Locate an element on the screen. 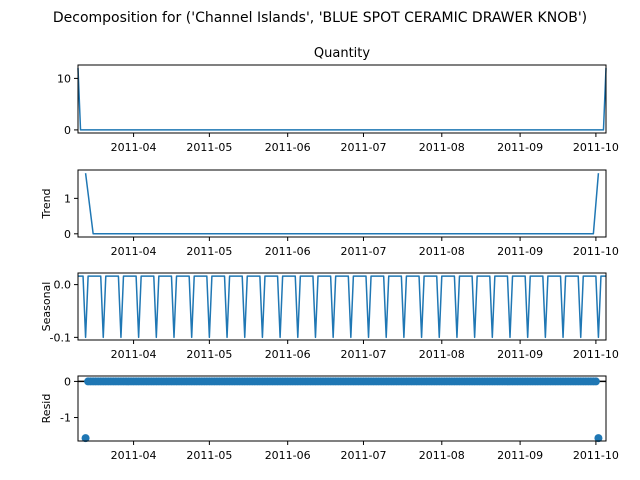 This screenshot has height=480, width=640. y-tick-label: 1 is located at coordinates (67, 198).